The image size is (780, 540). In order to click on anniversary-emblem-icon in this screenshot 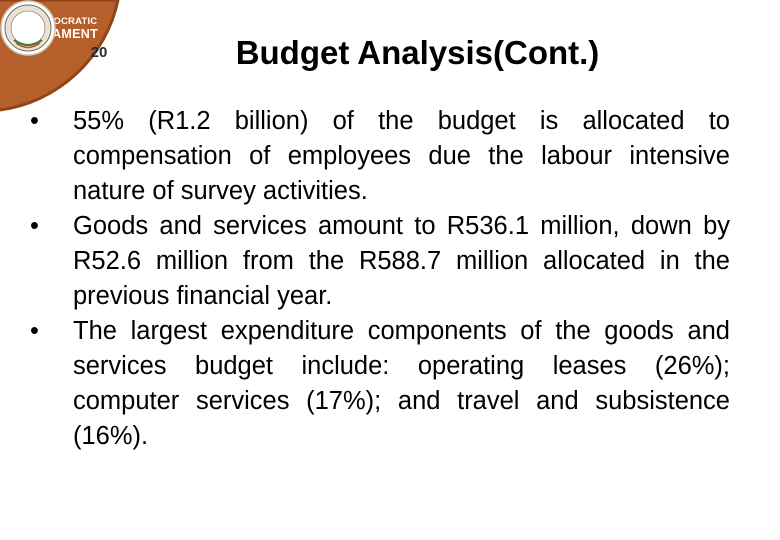, I will do `click(28, 28)`.